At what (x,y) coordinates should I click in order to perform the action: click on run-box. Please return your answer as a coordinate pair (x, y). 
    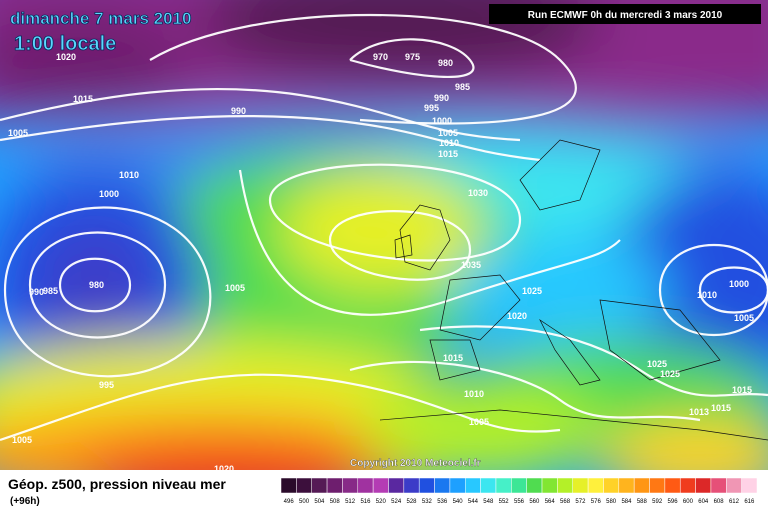
    Looking at the image, I should click on (625, 14).